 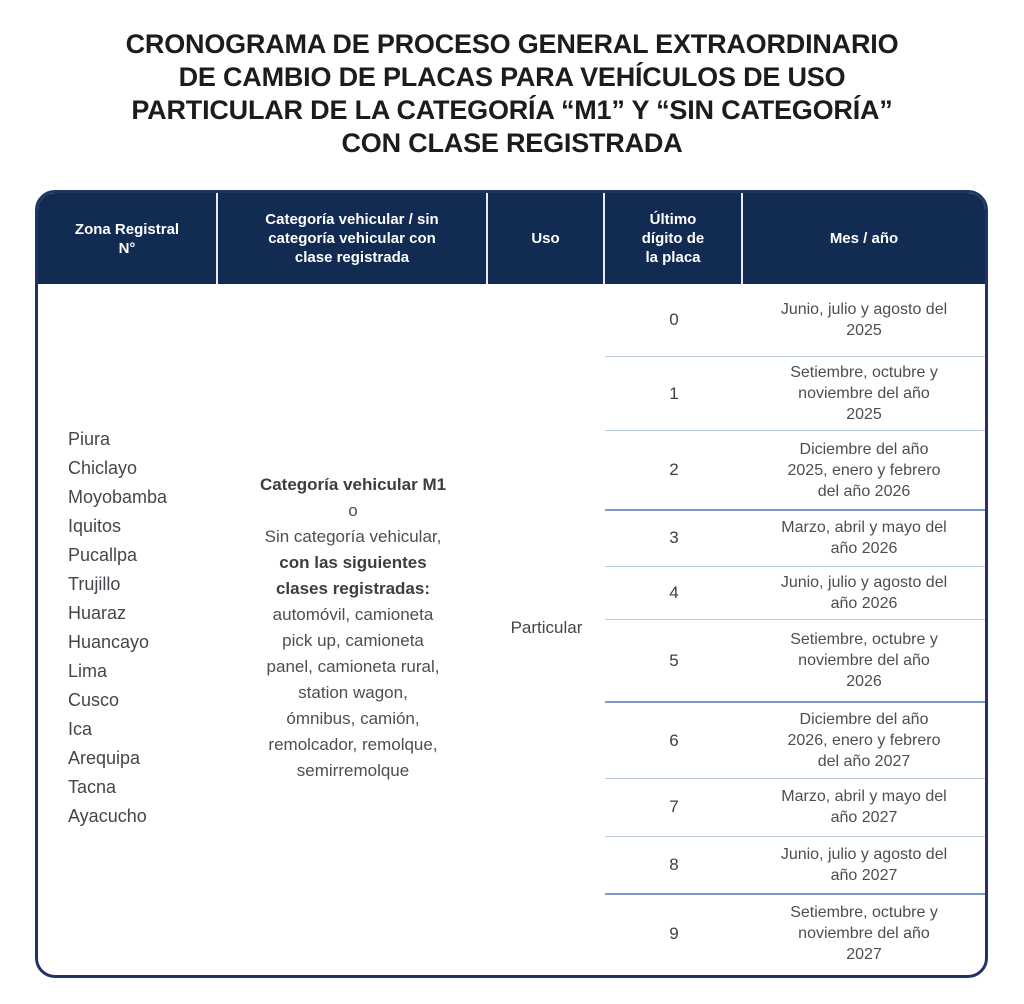 I want to click on zona-item: Lima, so click(x=88, y=671).